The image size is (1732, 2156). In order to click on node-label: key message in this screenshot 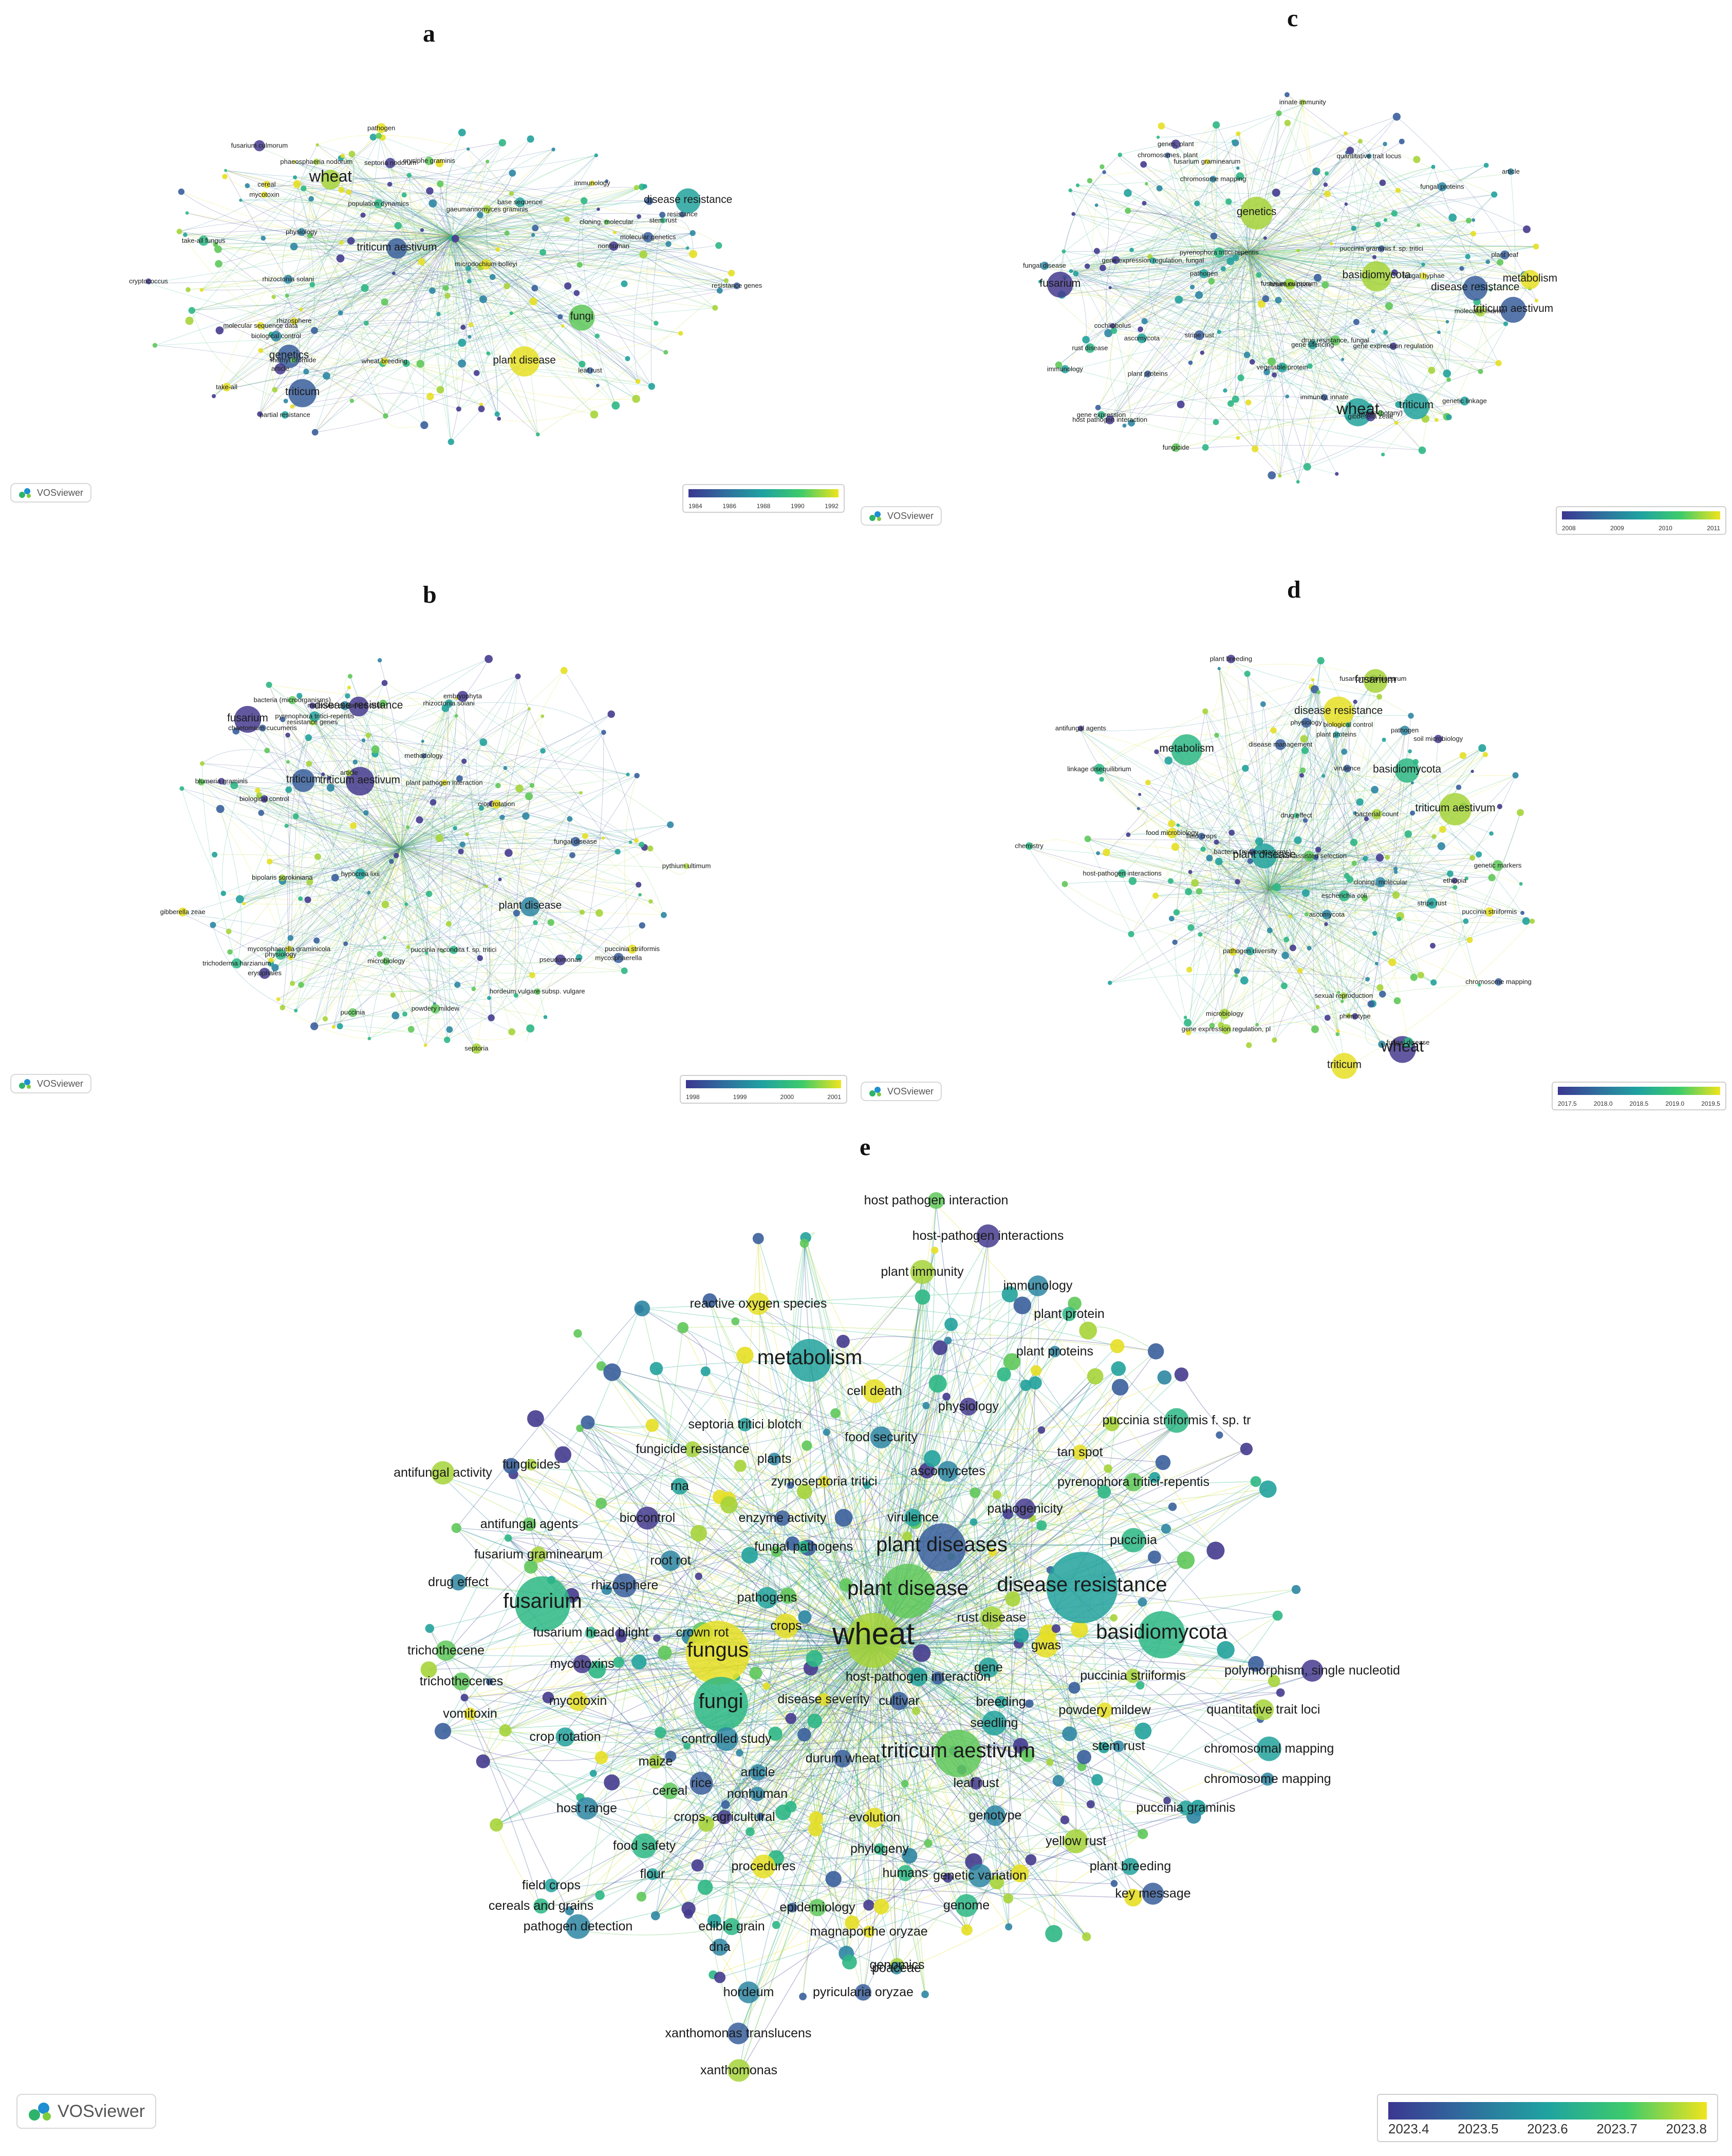, I will do `click(1152, 1893)`.